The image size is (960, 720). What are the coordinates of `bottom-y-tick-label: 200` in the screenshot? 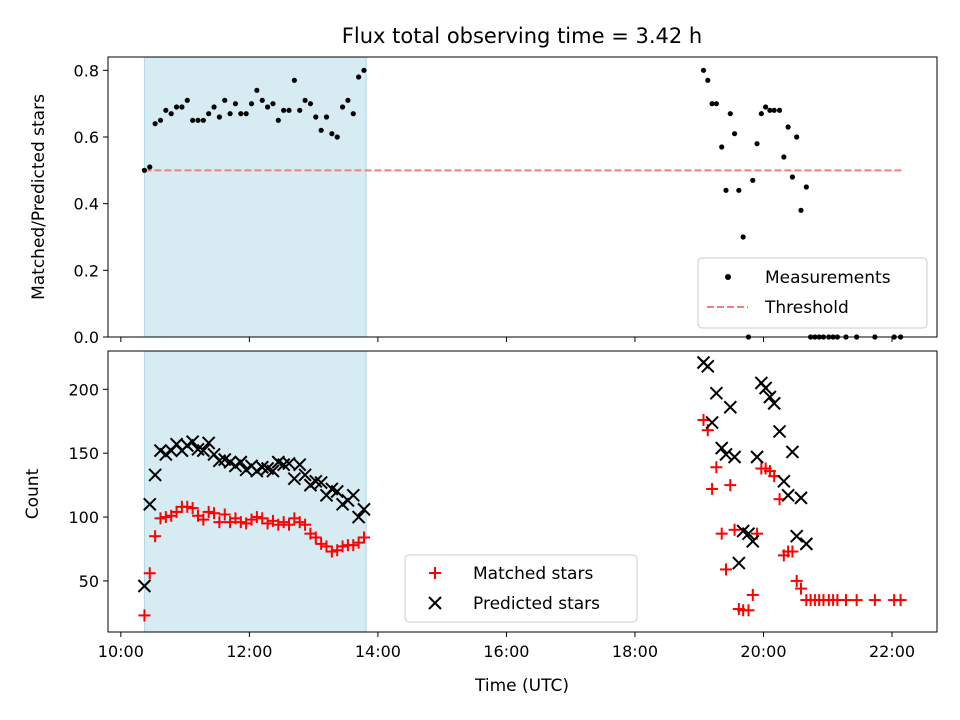 It's located at (83, 389).